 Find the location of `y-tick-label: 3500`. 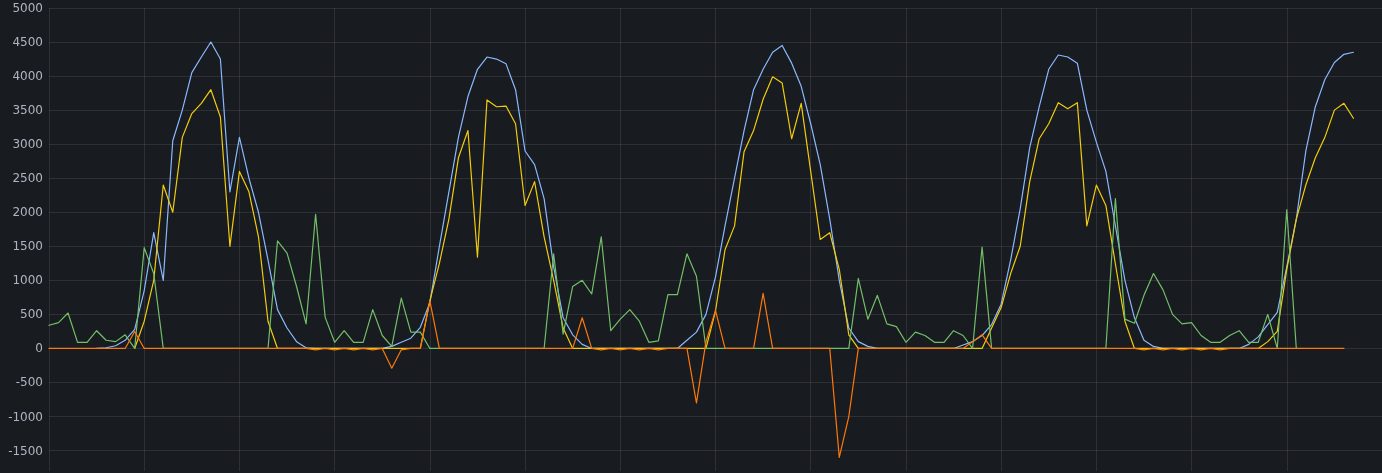

y-tick-label: 3500 is located at coordinates (27, 110).